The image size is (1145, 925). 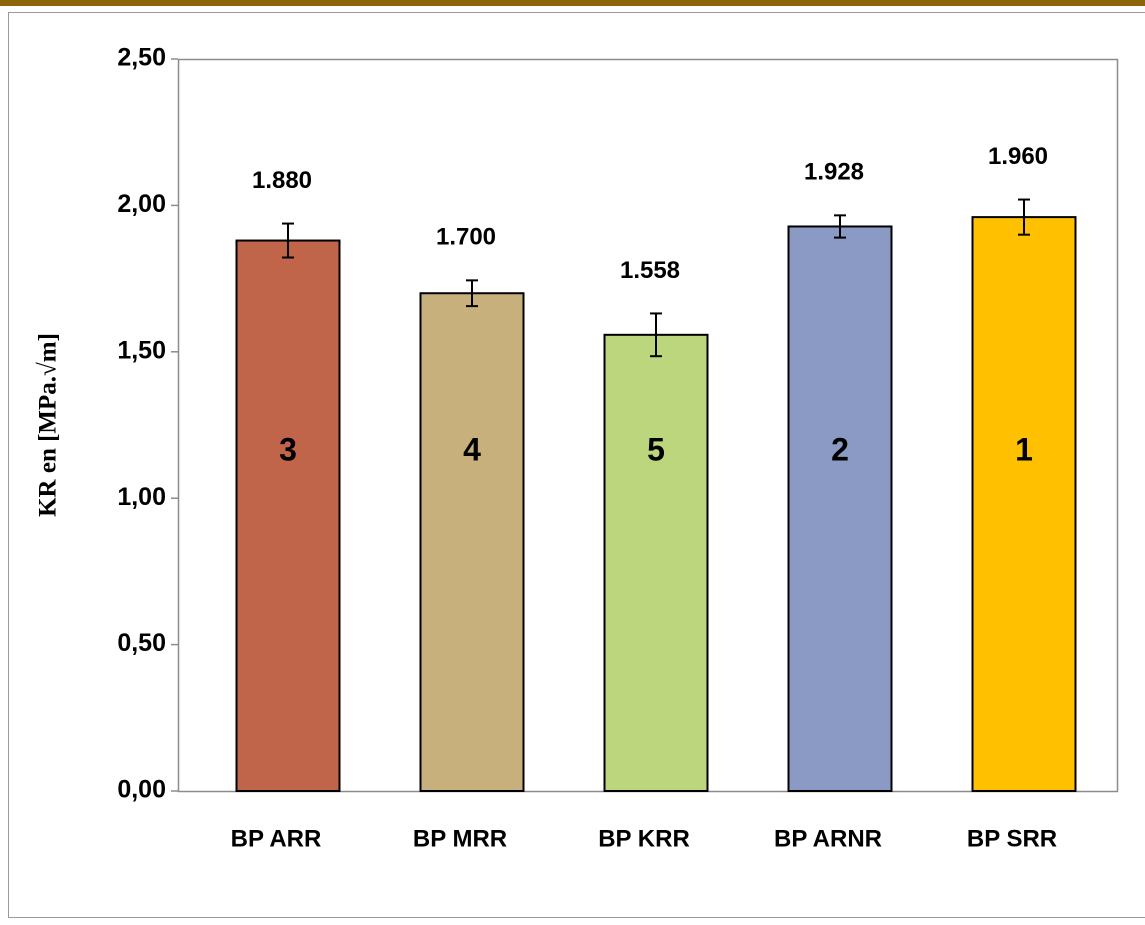 I want to click on x-tick-label: BP KRR, so click(x=644, y=838).